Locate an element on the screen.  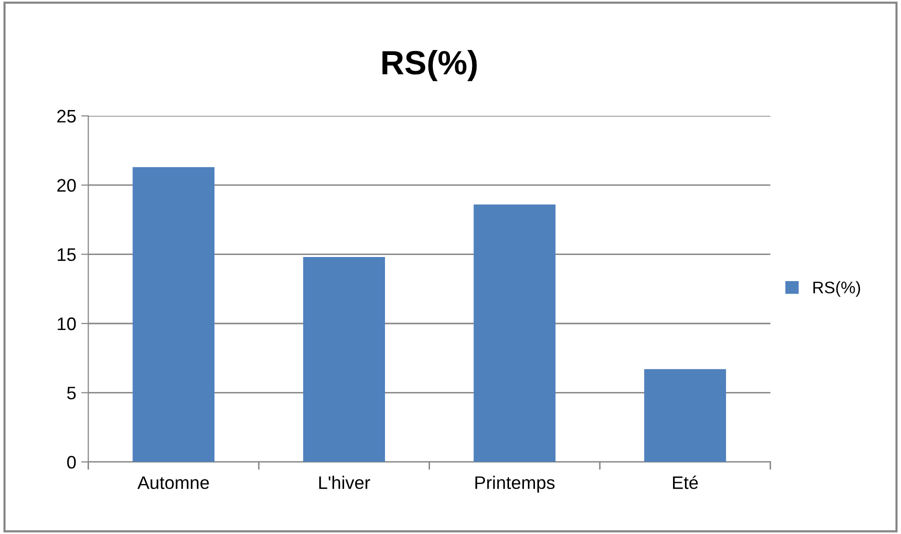
y-tick-label: 15 is located at coordinates (67, 255).